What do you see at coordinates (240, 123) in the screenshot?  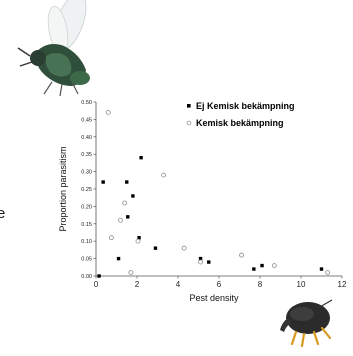 I see `legend-label-kemisk: Kemisk bekämpning` at bounding box center [240, 123].